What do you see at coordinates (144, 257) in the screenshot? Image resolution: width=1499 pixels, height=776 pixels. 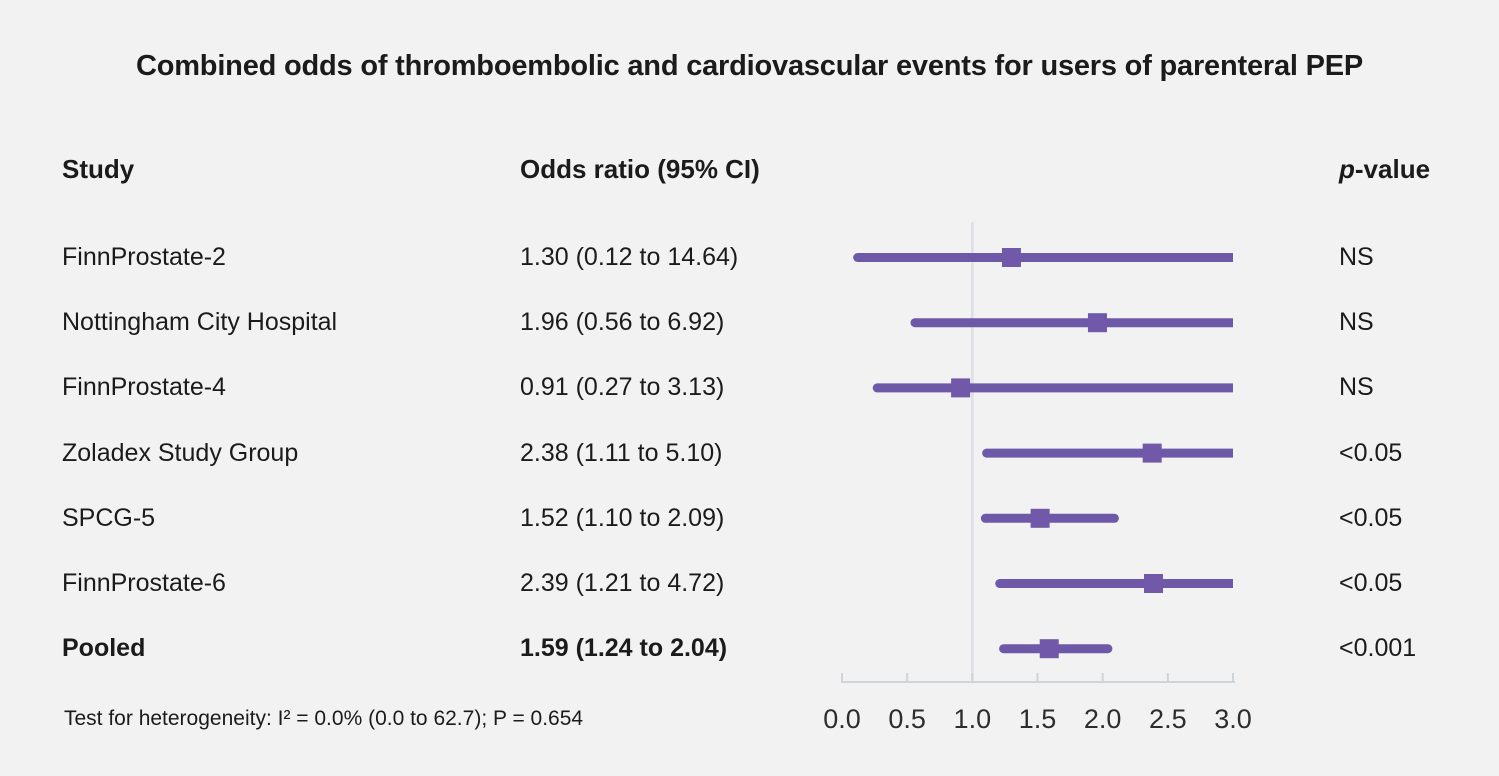 I see `study-name: FinnProstate-2` at bounding box center [144, 257].